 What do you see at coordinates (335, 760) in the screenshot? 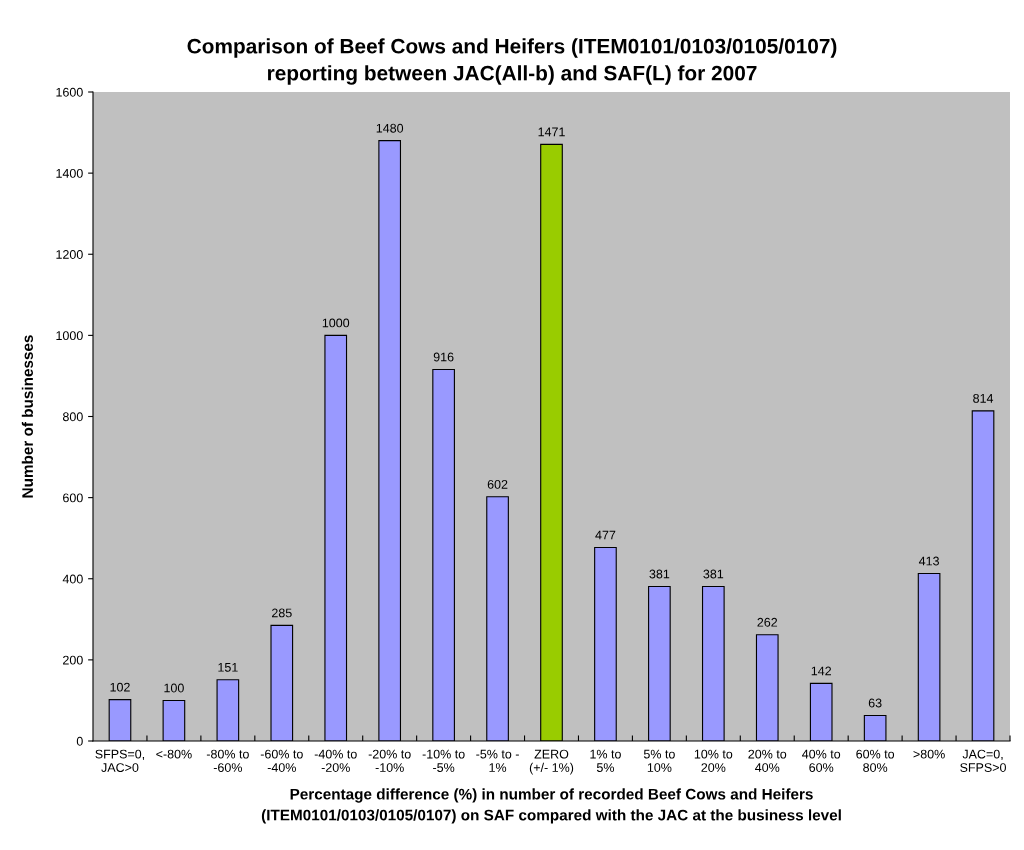
I see `x-tick-label: -40% to -20%` at bounding box center [335, 760].